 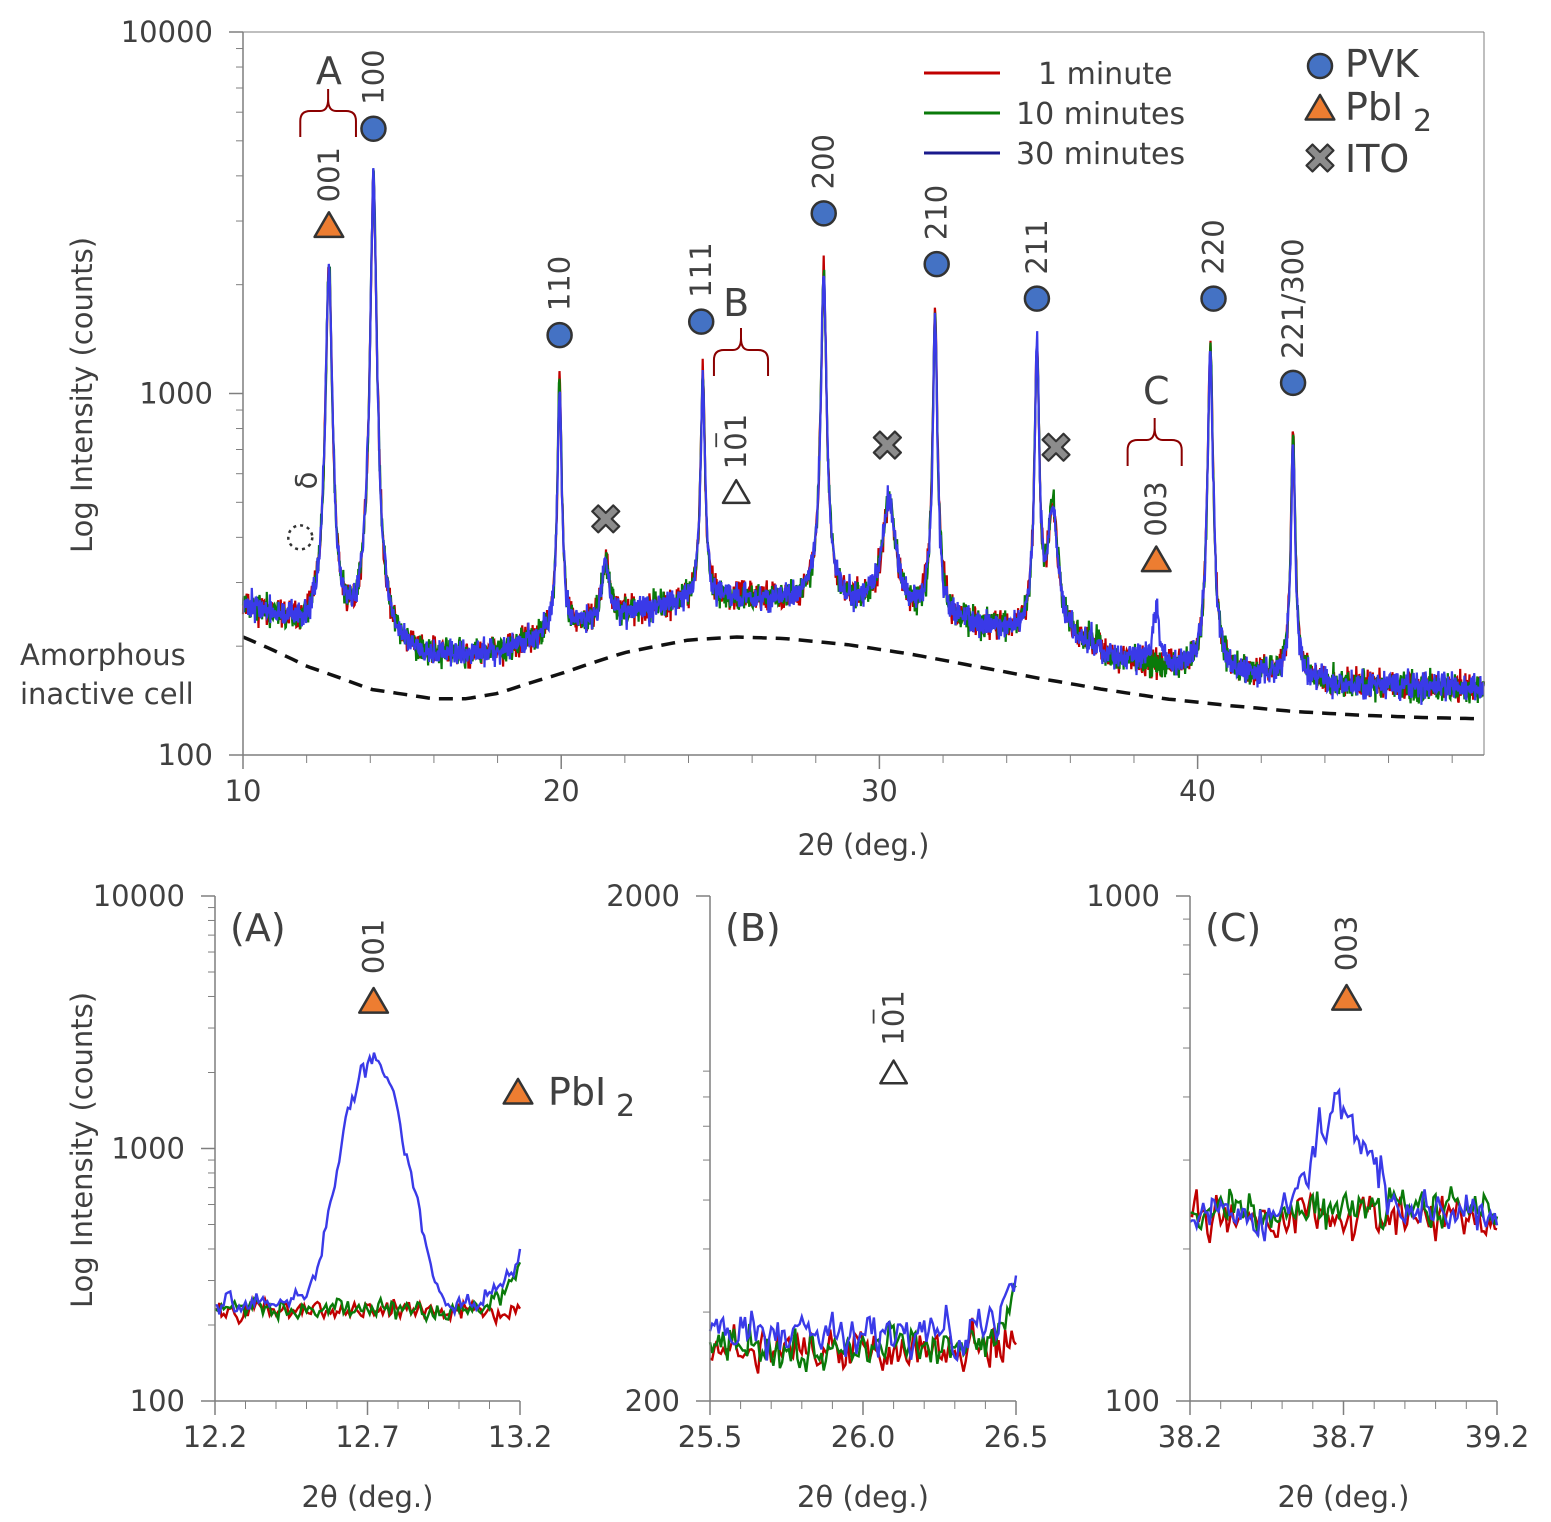 I want to click on hkl-label-100: 100, so click(x=373, y=76).